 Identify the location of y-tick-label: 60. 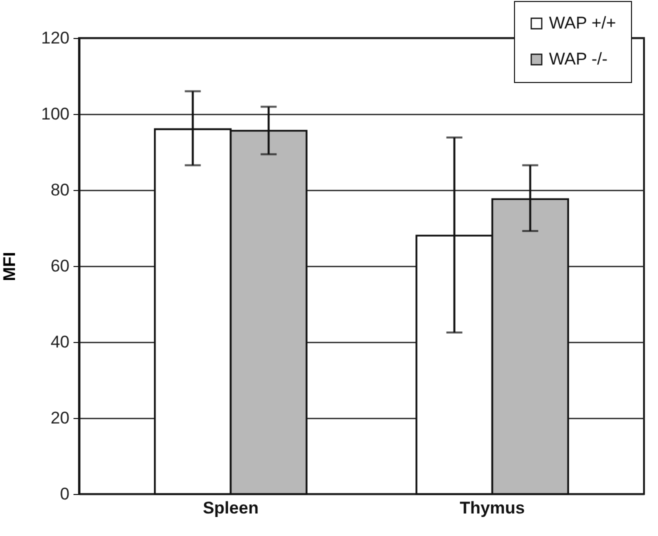
(60, 266).